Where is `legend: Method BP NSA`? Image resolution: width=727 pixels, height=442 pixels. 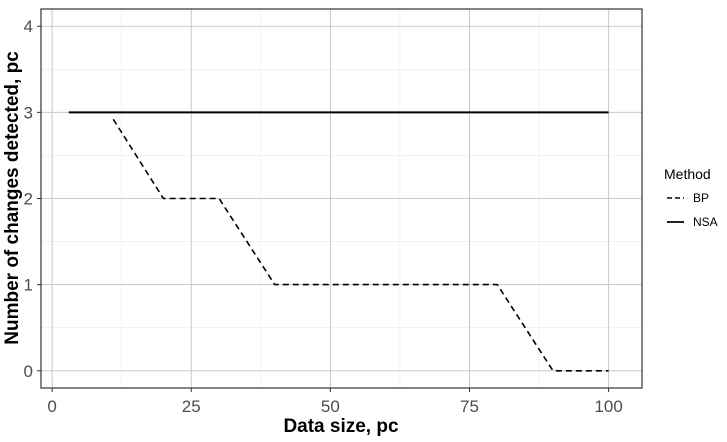
legend: Method BP NSA is located at coordinates (691, 197).